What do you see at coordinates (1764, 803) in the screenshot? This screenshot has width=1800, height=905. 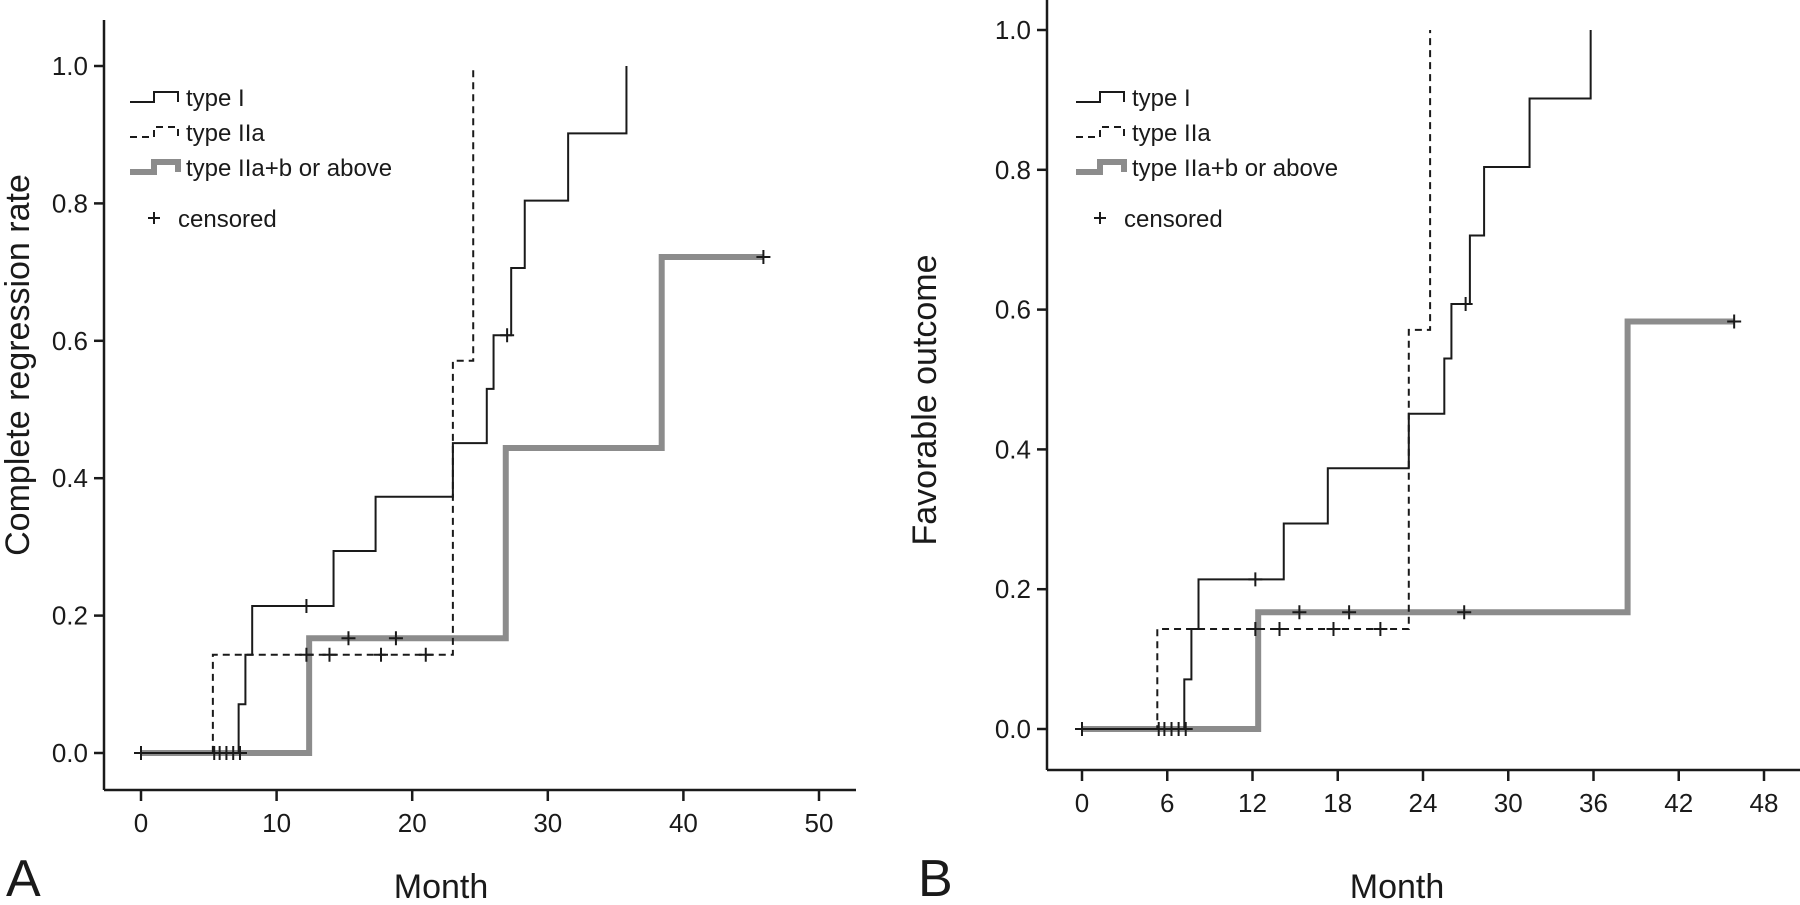 I see `panel-b-x-tick-label: 48` at bounding box center [1764, 803].